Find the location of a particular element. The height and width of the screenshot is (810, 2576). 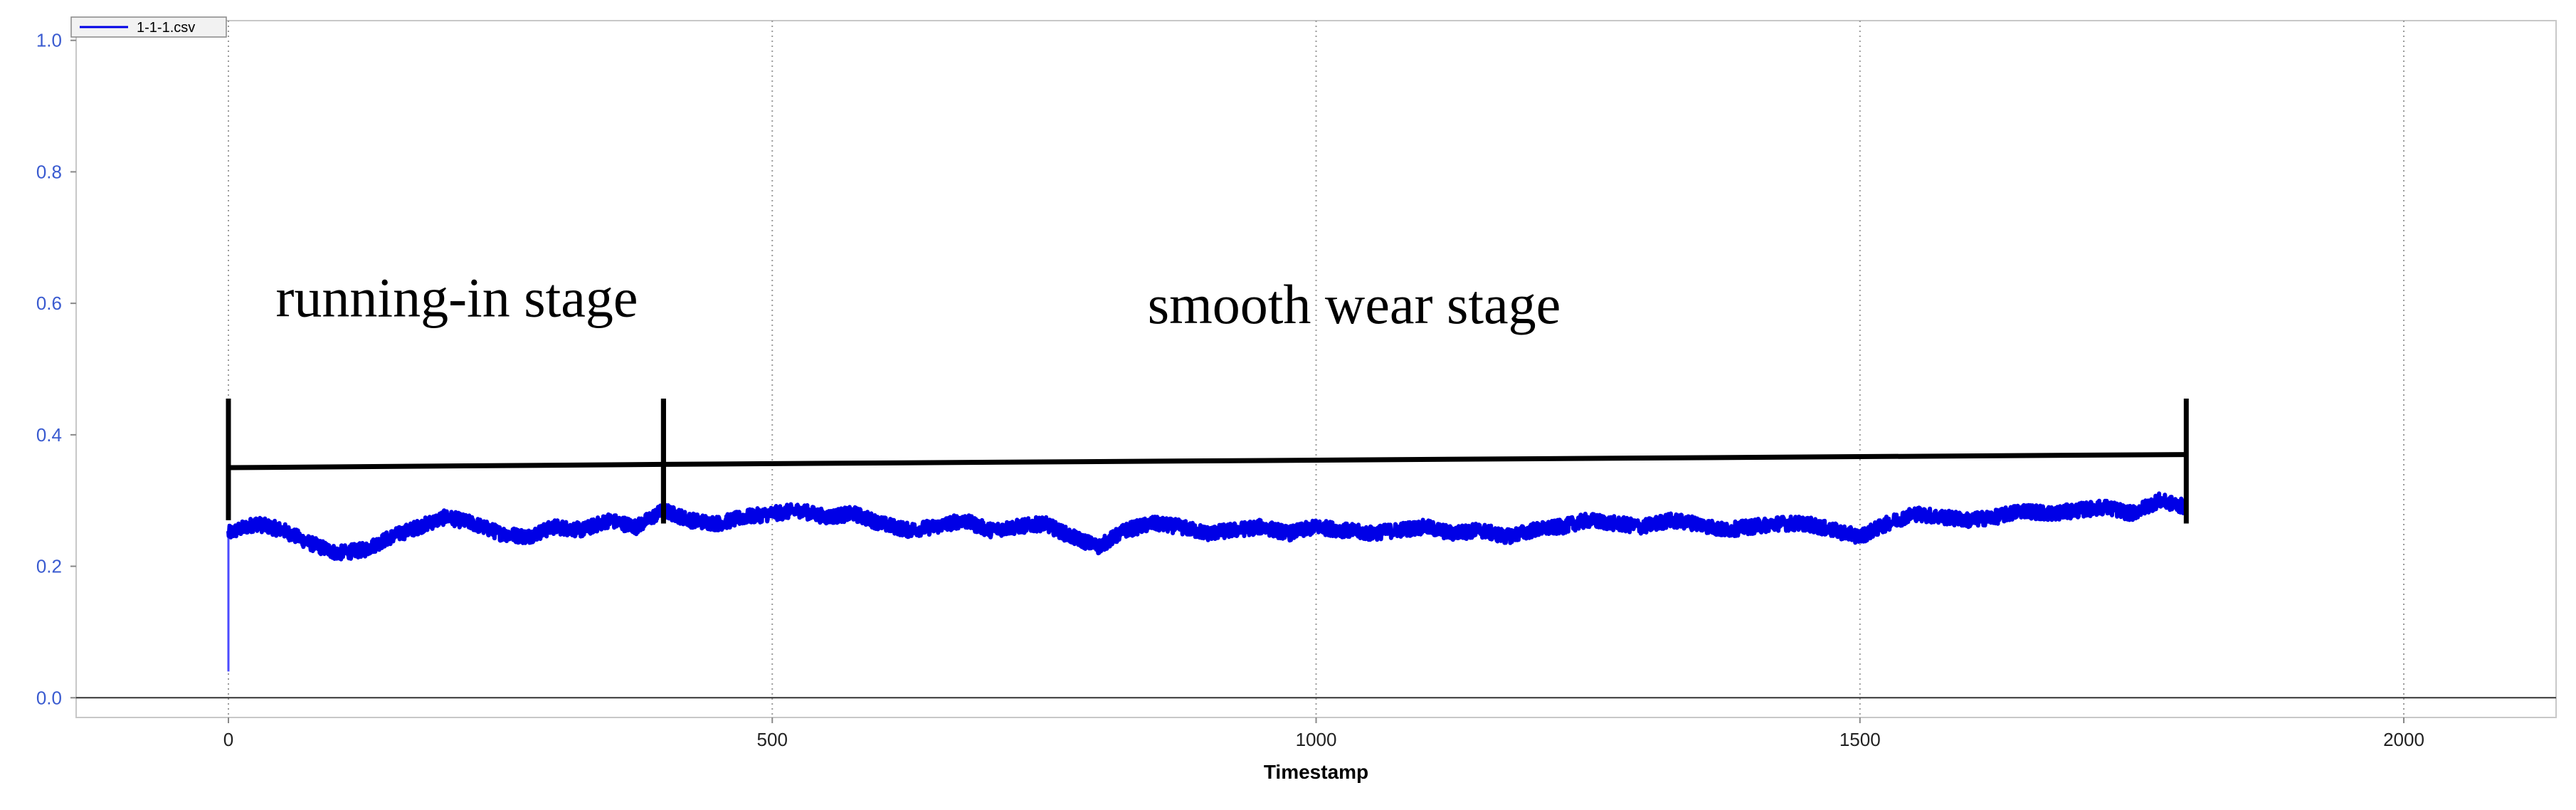

legend: 1-1-1.csv is located at coordinates (148, 27).